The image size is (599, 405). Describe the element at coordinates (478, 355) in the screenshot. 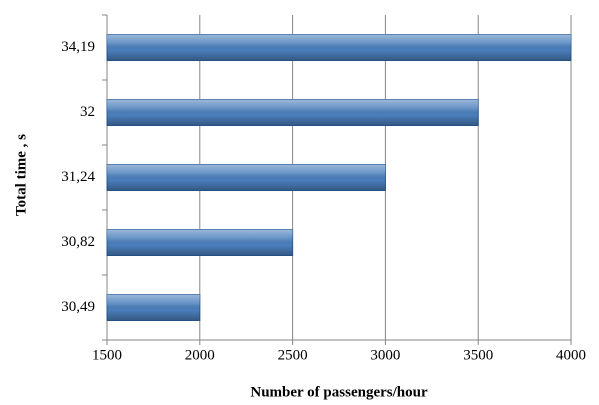

I see `x-tick-label: 3500` at that location.